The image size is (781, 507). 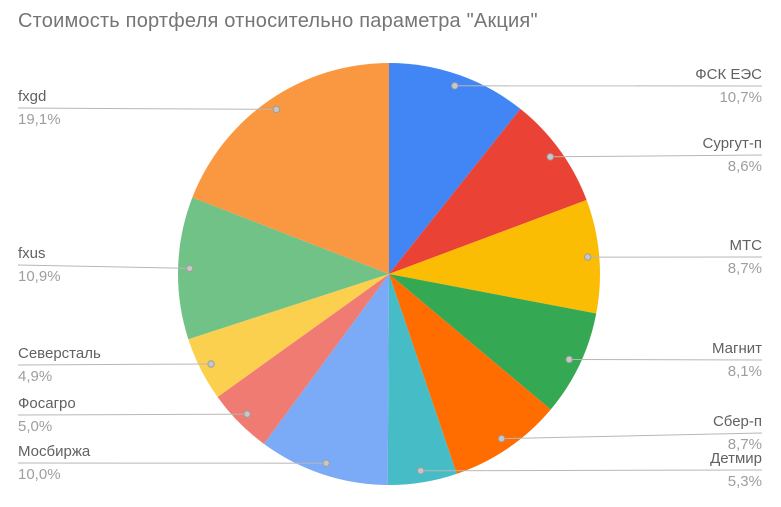 What do you see at coordinates (736, 348) in the screenshot?
I see `slice-label-name-Магнит: Магнит` at bounding box center [736, 348].